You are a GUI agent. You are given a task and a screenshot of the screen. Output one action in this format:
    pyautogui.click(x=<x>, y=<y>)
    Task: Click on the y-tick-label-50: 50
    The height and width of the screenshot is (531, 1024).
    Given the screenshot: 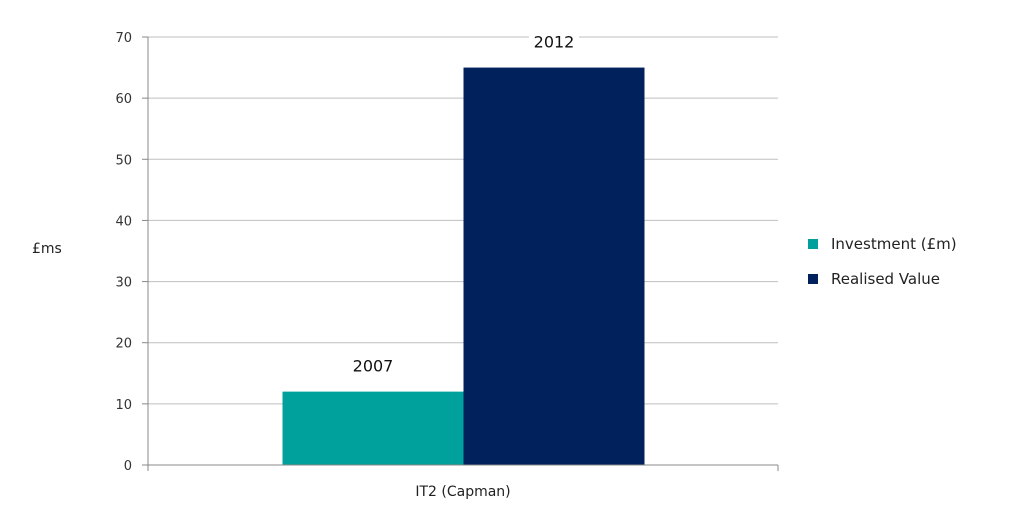 What is the action you would take?
    pyautogui.click(x=123, y=160)
    